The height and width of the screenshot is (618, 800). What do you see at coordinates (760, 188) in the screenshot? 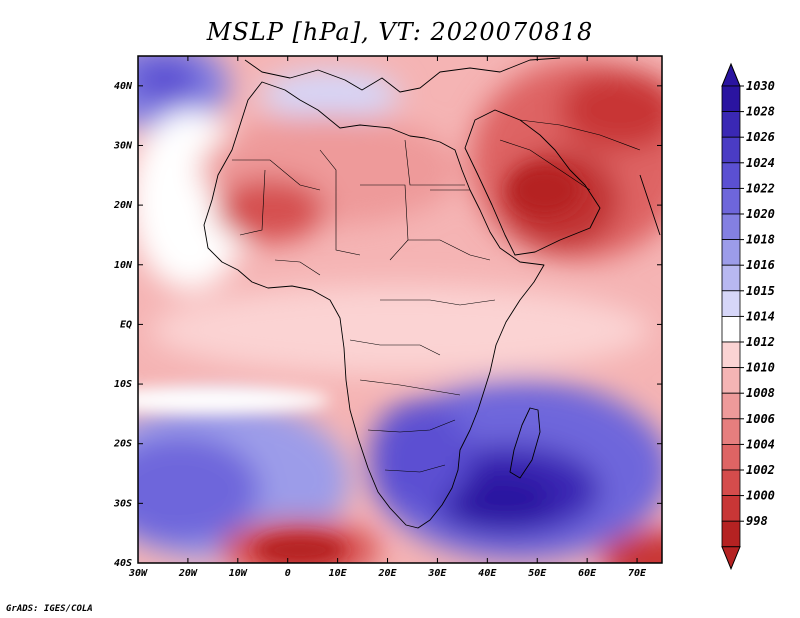
I see `colorbar-label: 1022` at bounding box center [760, 188].